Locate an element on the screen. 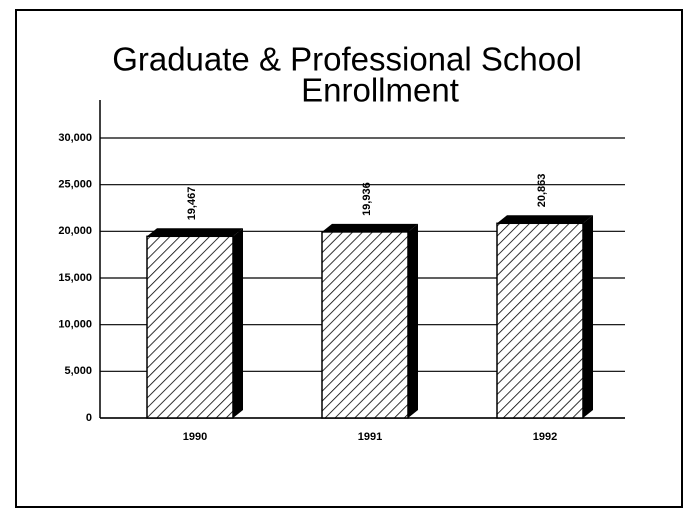 Image resolution: width=684 pixels, height=509 pixels. value-label: 19,467 is located at coordinates (192, 204).